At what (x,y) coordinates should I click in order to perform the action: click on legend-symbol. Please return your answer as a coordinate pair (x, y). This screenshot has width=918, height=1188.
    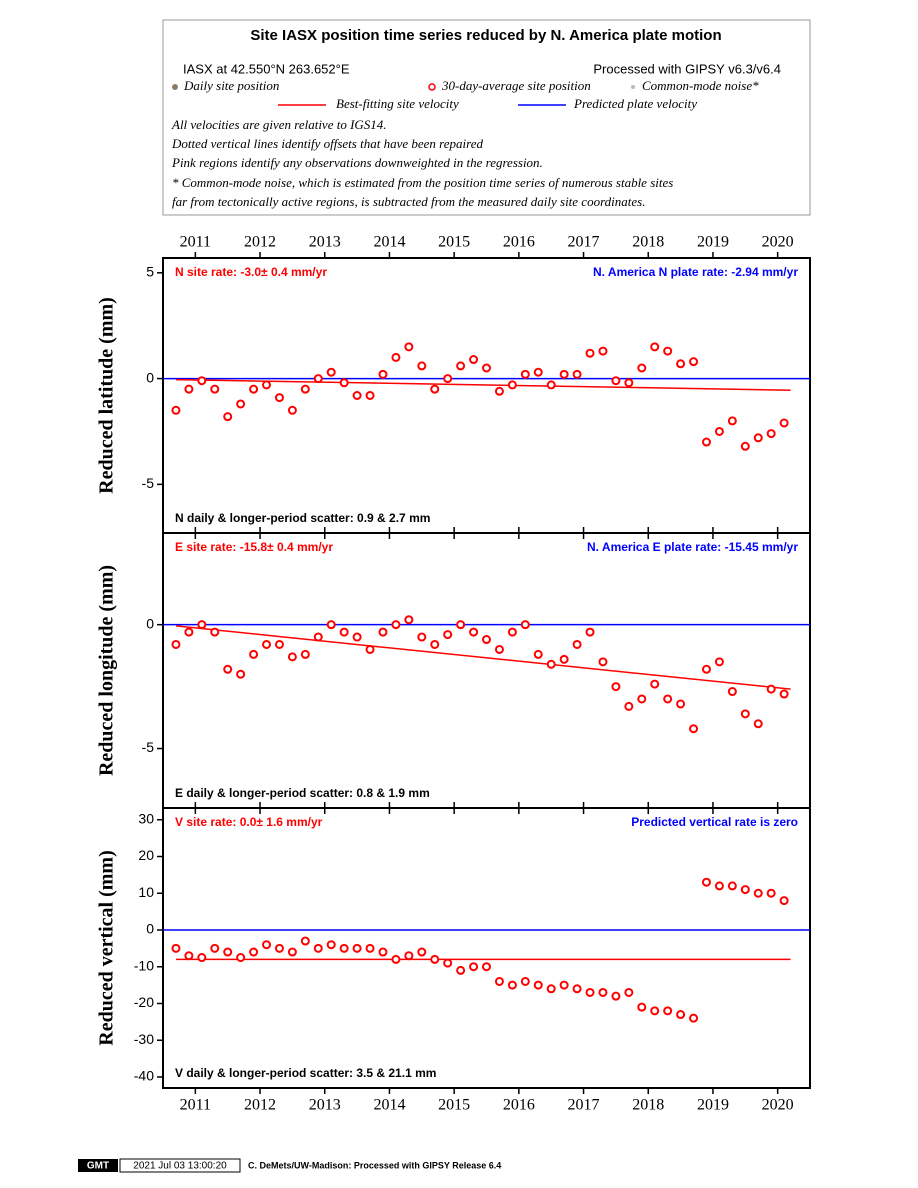
    Looking at the image, I should click on (432, 87).